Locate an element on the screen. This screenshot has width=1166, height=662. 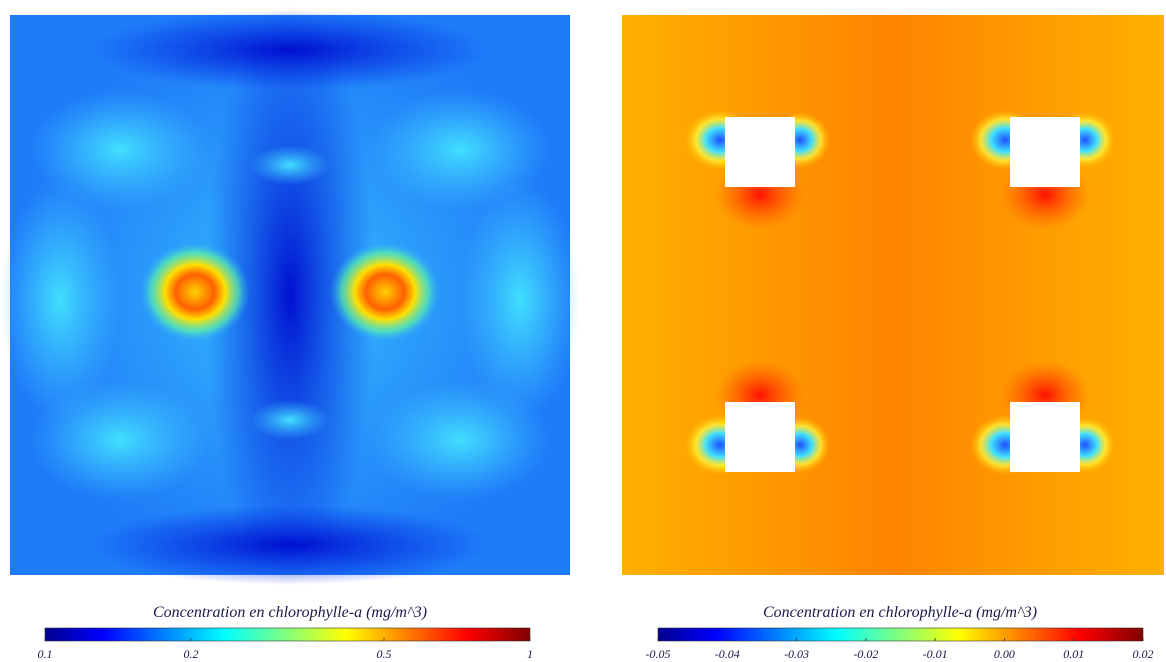
tick-label: -0.02 is located at coordinates (865, 654).